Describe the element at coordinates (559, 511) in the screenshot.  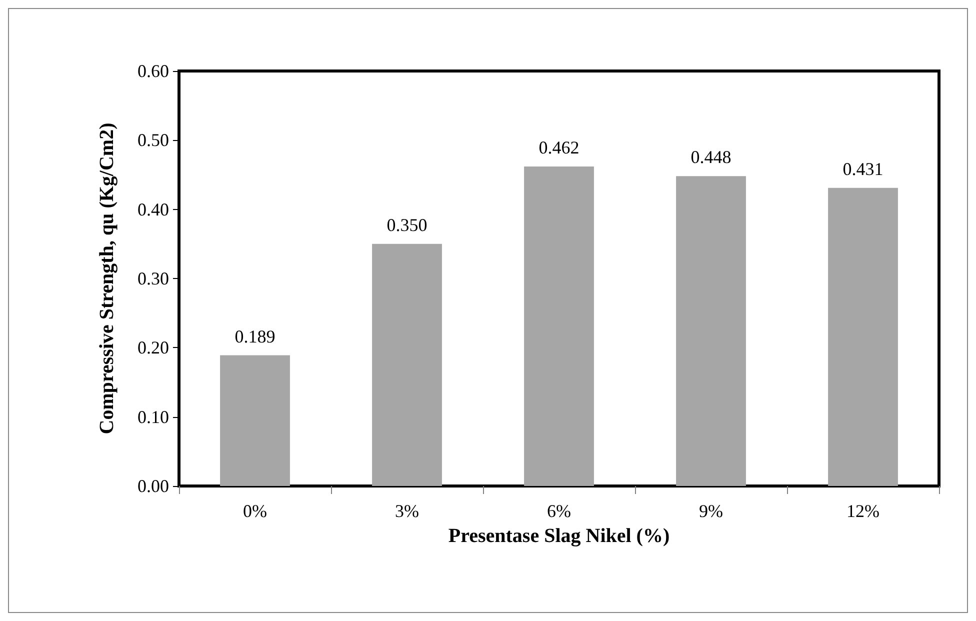
I see `x-tick-label: 6%` at that location.